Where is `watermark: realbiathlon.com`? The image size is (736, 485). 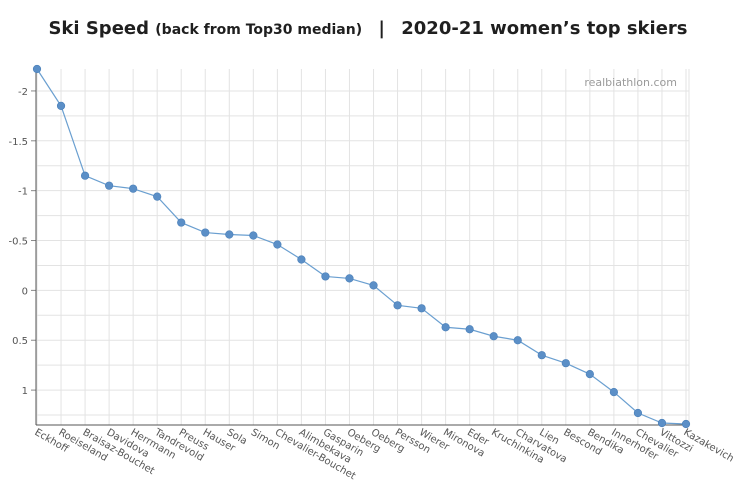
watermark: realbiathlon.com is located at coordinates (630, 82).